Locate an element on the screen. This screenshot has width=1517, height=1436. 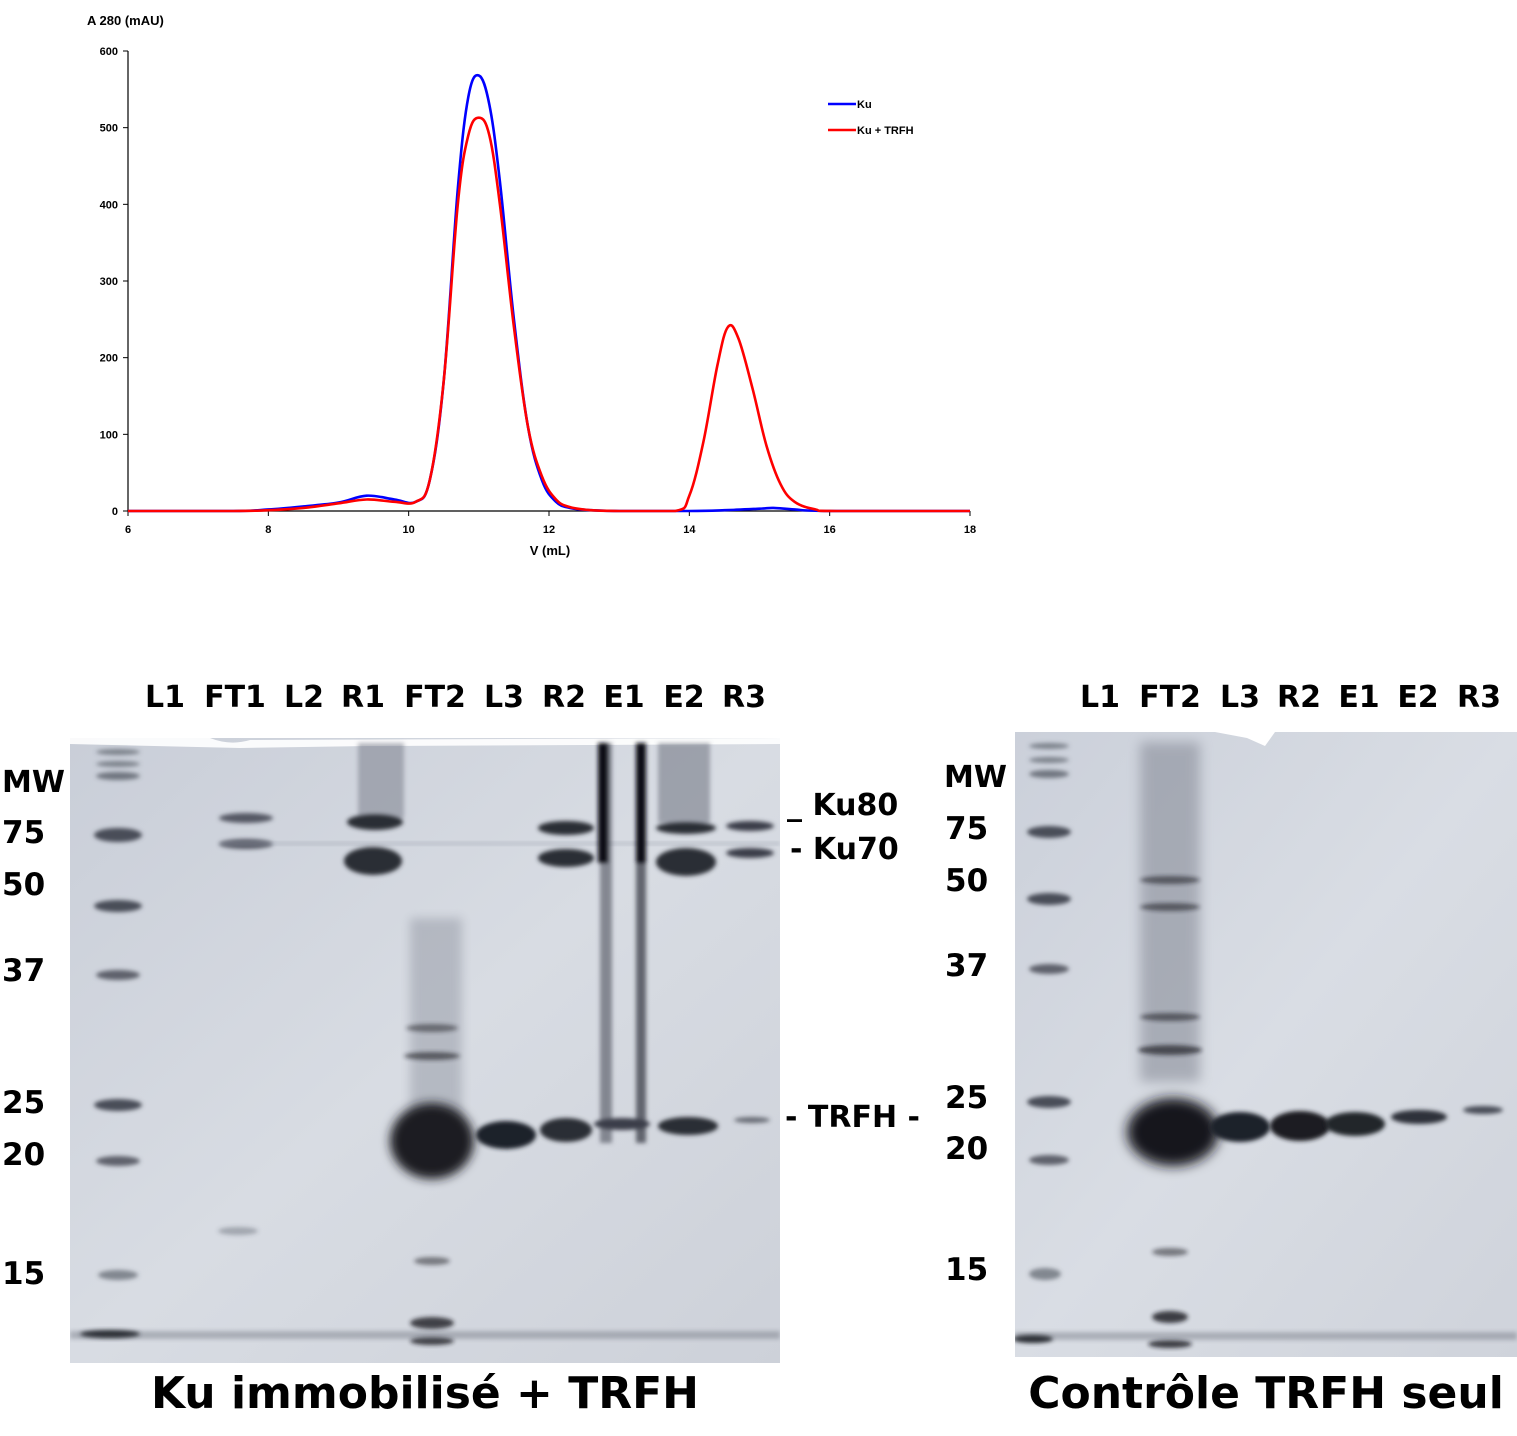
x-ticks: 6 8 10 12 14 16 18 is located at coordinates (550, 523).